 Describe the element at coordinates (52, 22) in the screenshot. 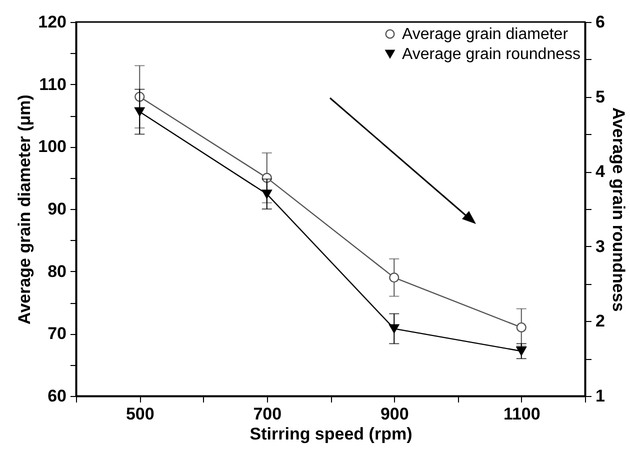

I see `y-tick-label: 120` at that location.